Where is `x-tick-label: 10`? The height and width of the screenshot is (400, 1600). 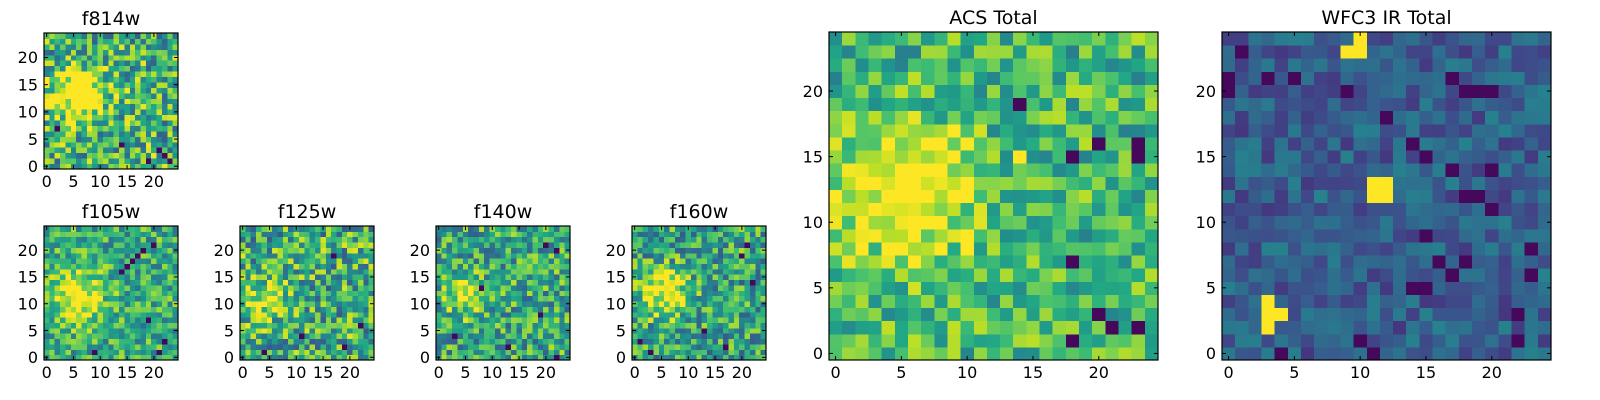 x-tick-label: 10 is located at coordinates (492, 372).